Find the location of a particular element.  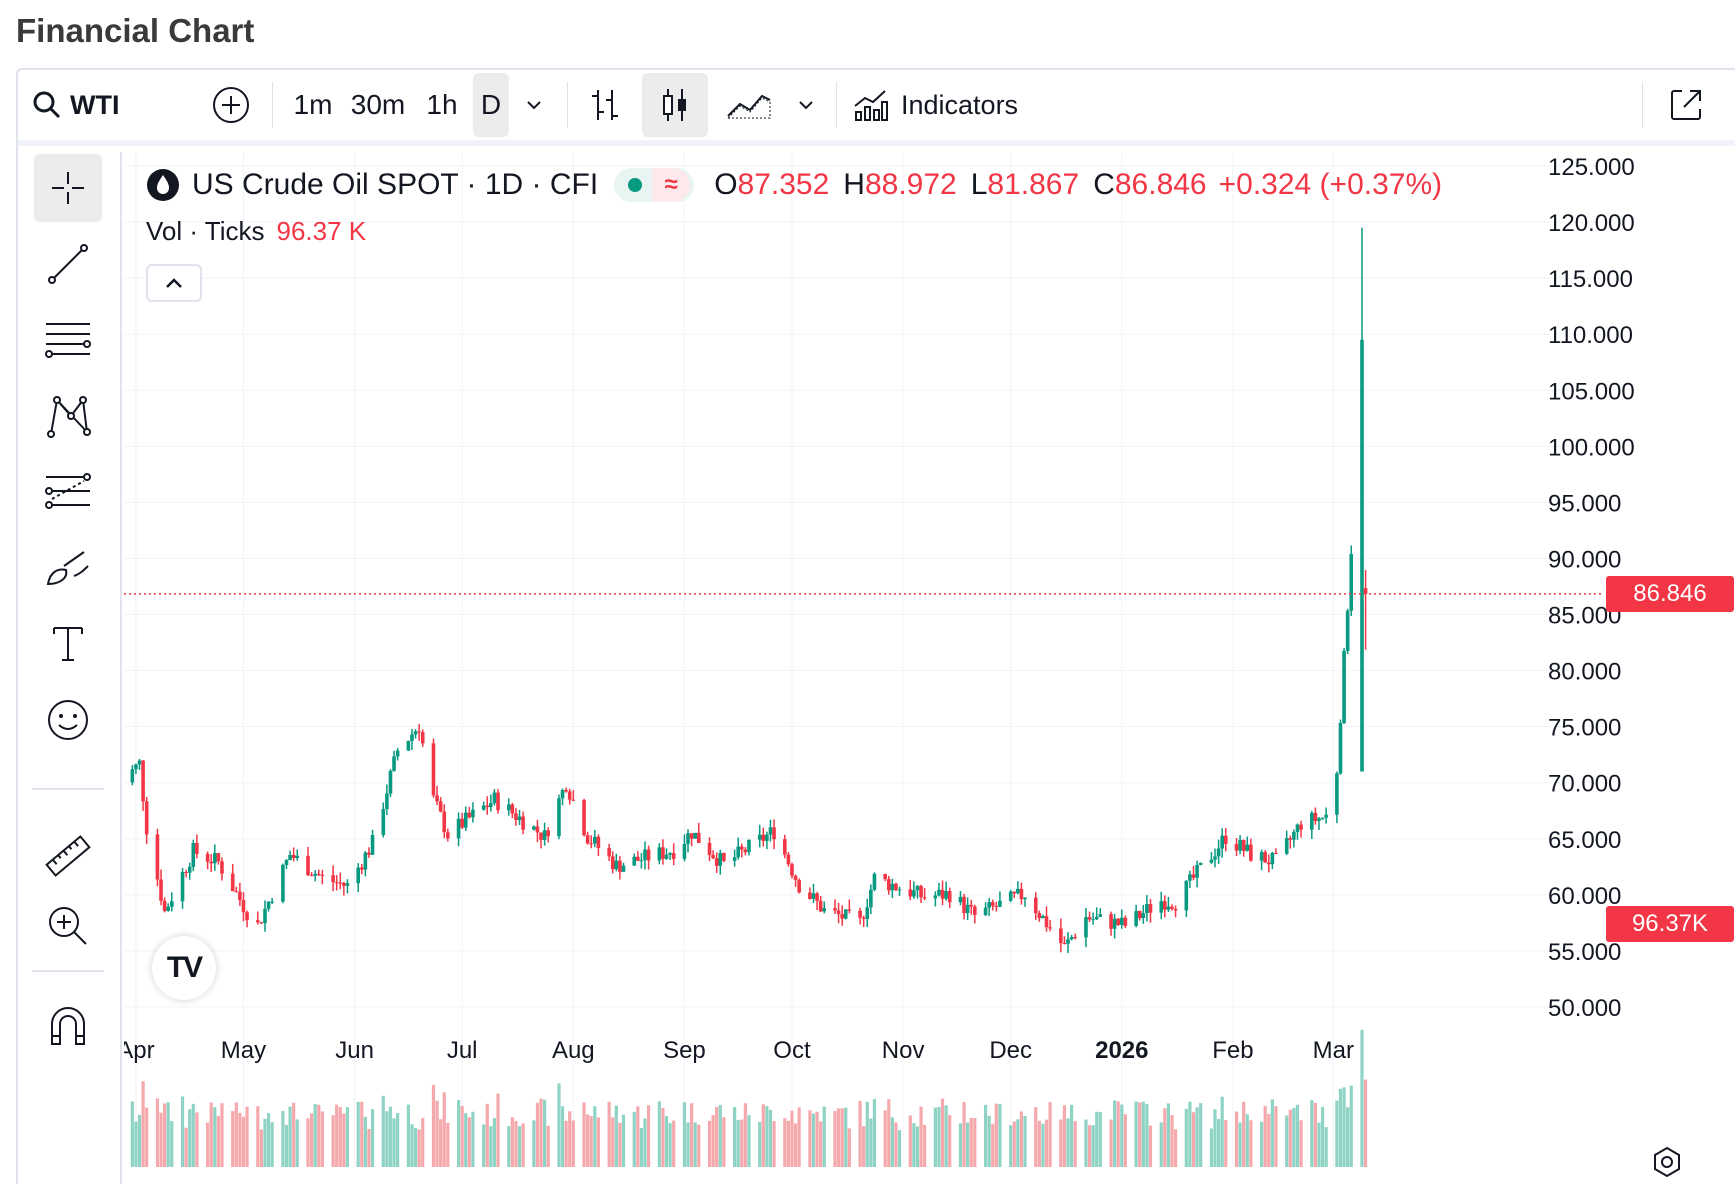

horizontal-lines-icon is located at coordinates (68, 340).